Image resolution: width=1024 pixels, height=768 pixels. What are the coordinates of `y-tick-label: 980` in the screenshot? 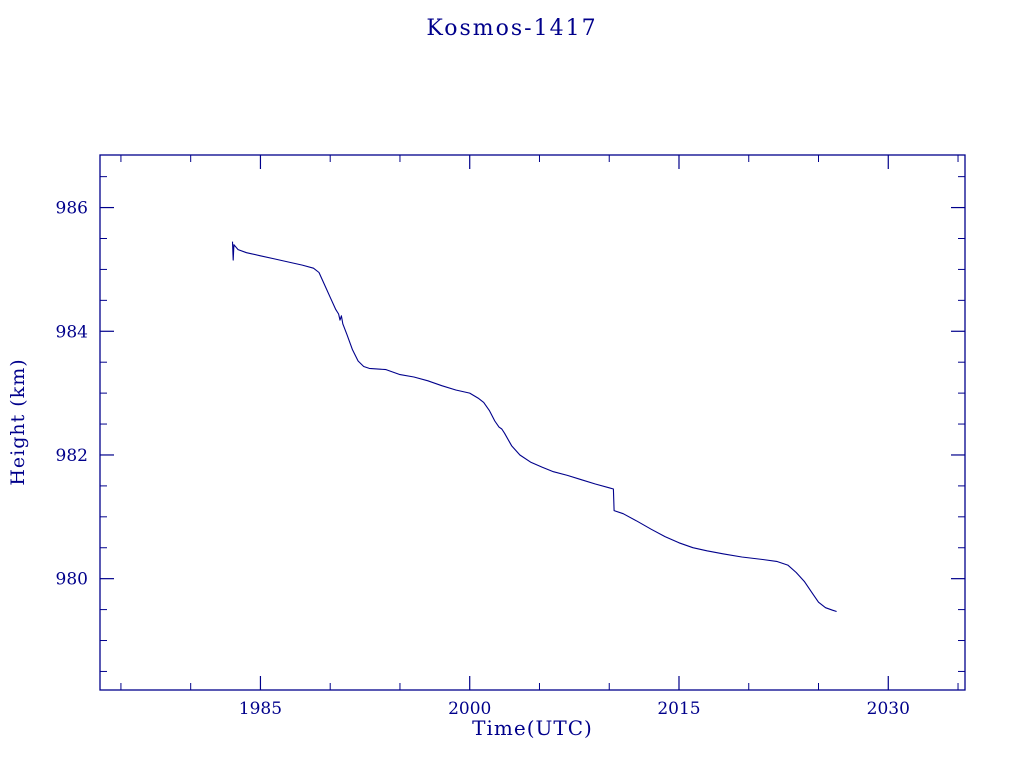 It's located at (72, 580).